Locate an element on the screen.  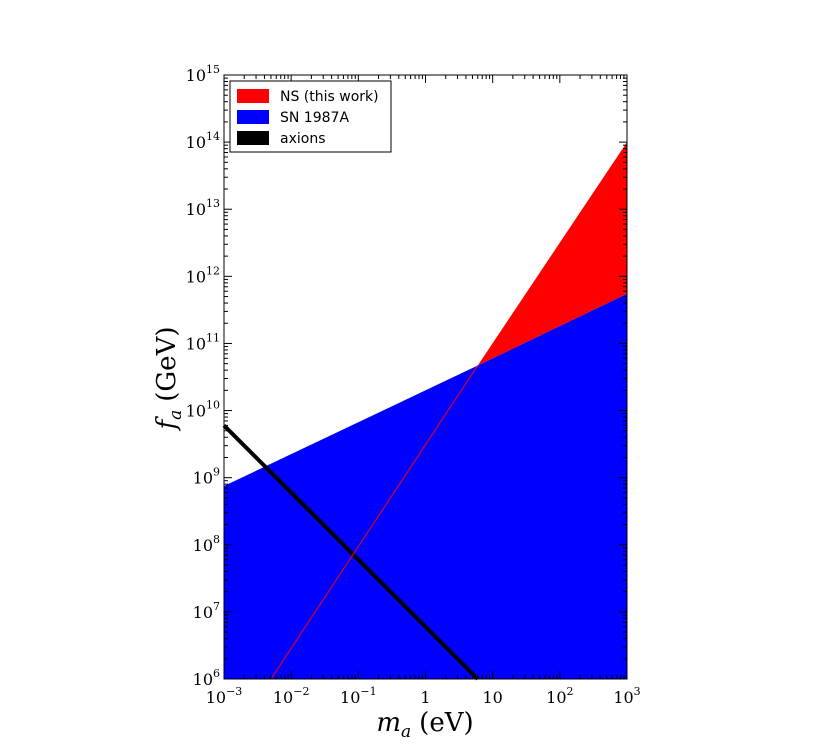
x-axis-label: ma (eV) is located at coordinates (424, 725).